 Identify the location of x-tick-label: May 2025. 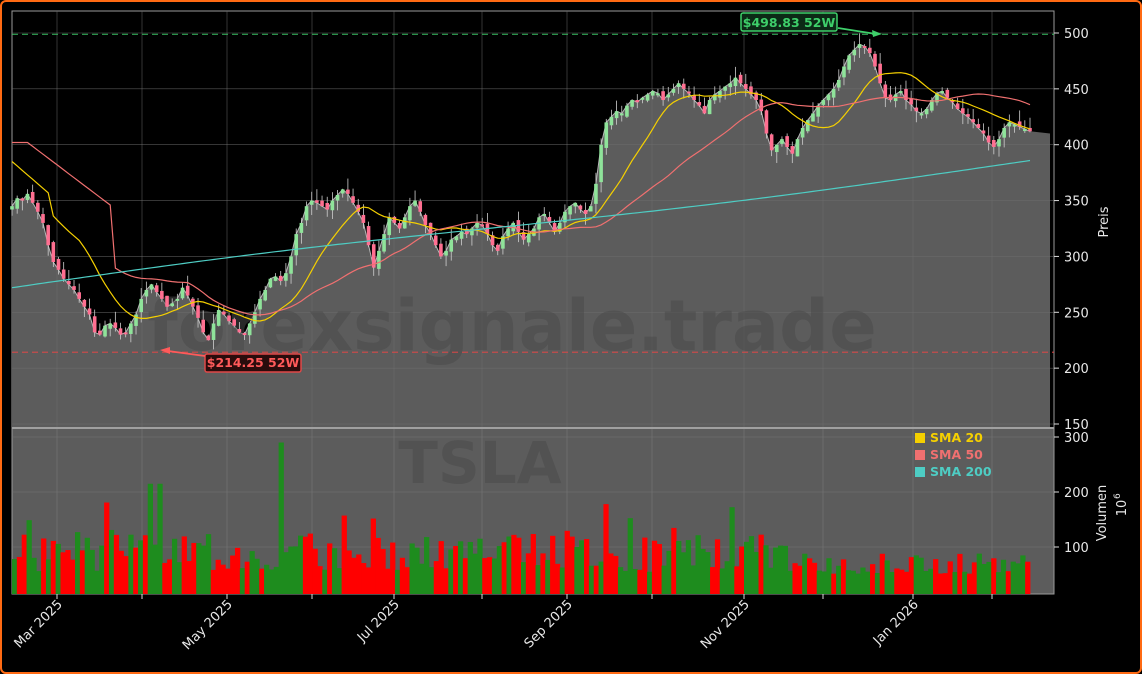
(208, 625).